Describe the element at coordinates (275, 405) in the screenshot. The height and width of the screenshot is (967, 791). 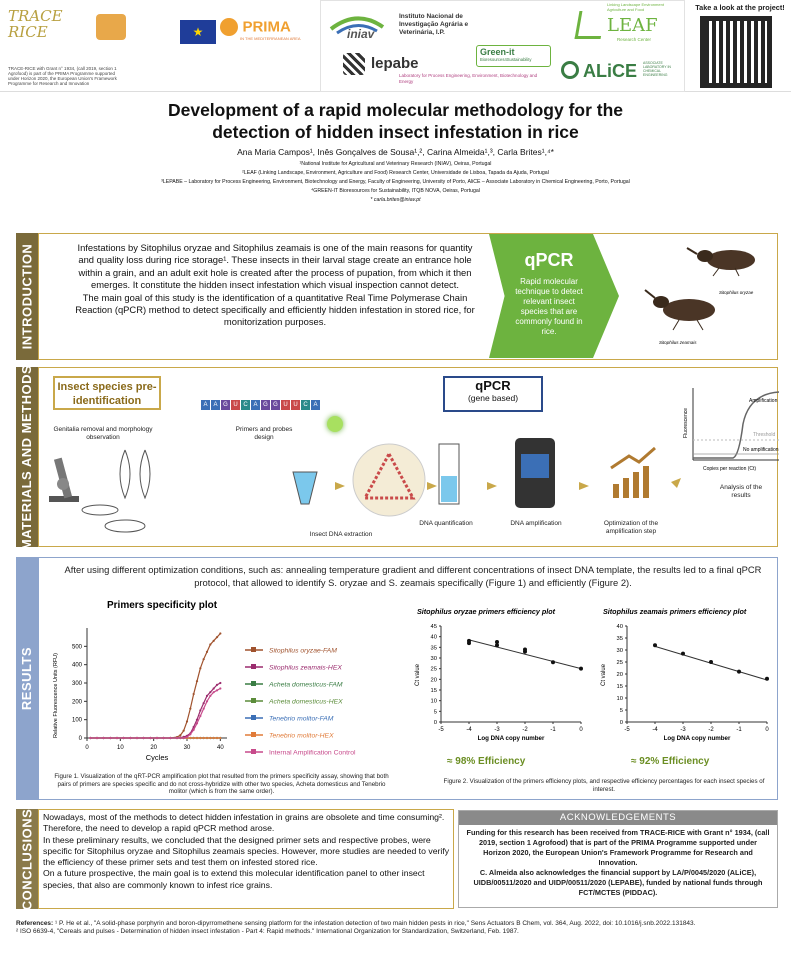
I see `dna-base: G` at that location.